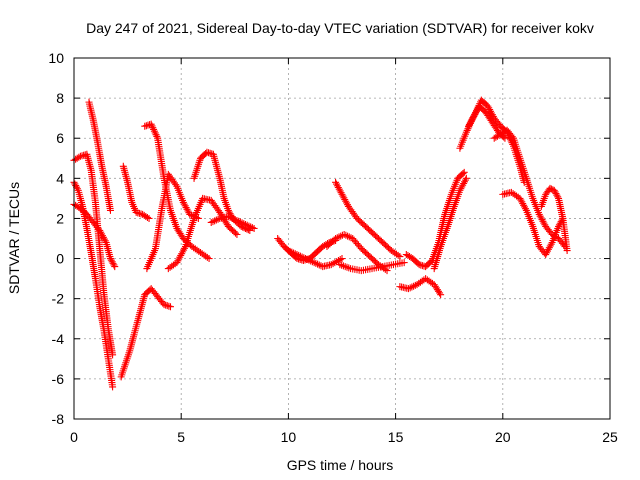  What do you see at coordinates (289, 437) in the screenshot?
I see `x-tick-label: 10` at bounding box center [289, 437].